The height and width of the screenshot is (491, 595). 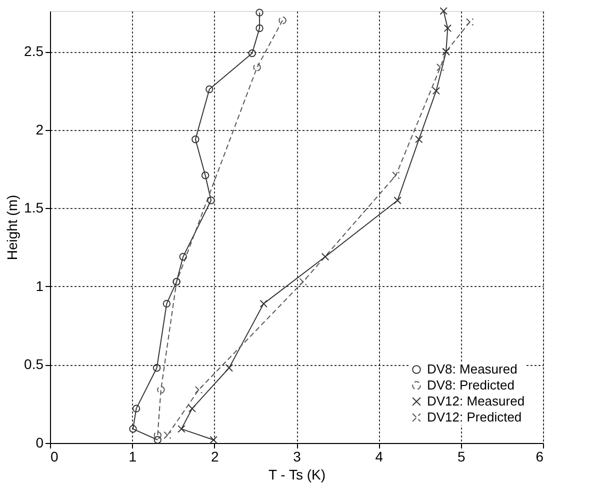 I want to click on y-tick-label: 1.5, so click(x=34, y=208).